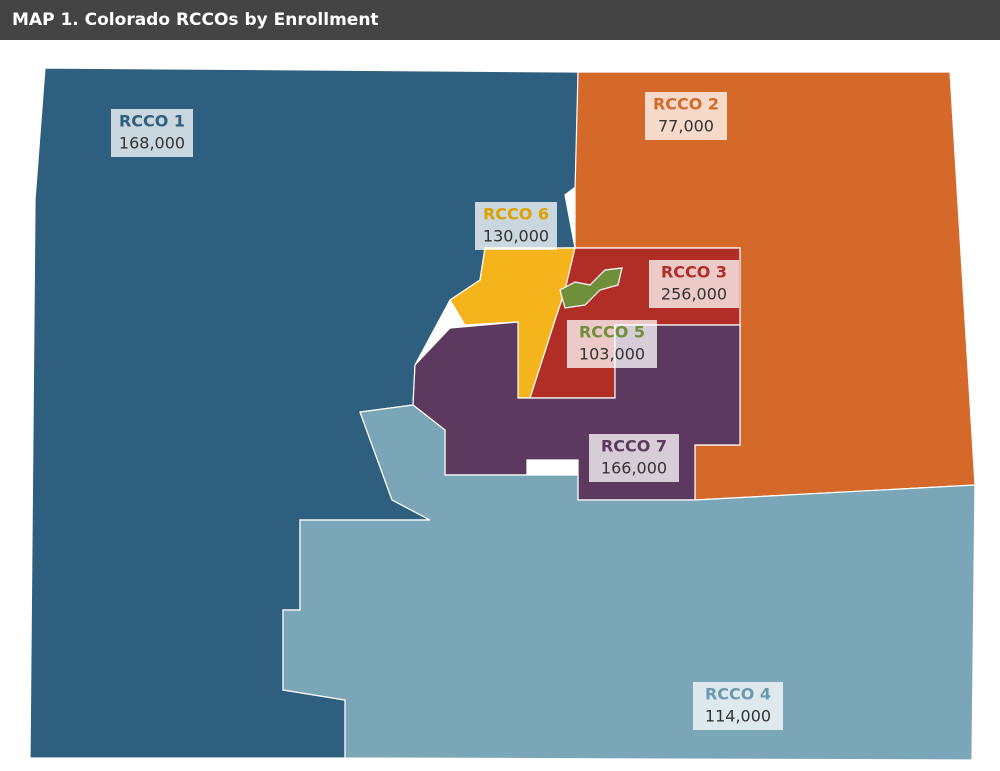 Image resolution: width=1000 pixels, height=771 pixels. What do you see at coordinates (694, 272) in the screenshot?
I see `region-name: RCCO 3` at bounding box center [694, 272].